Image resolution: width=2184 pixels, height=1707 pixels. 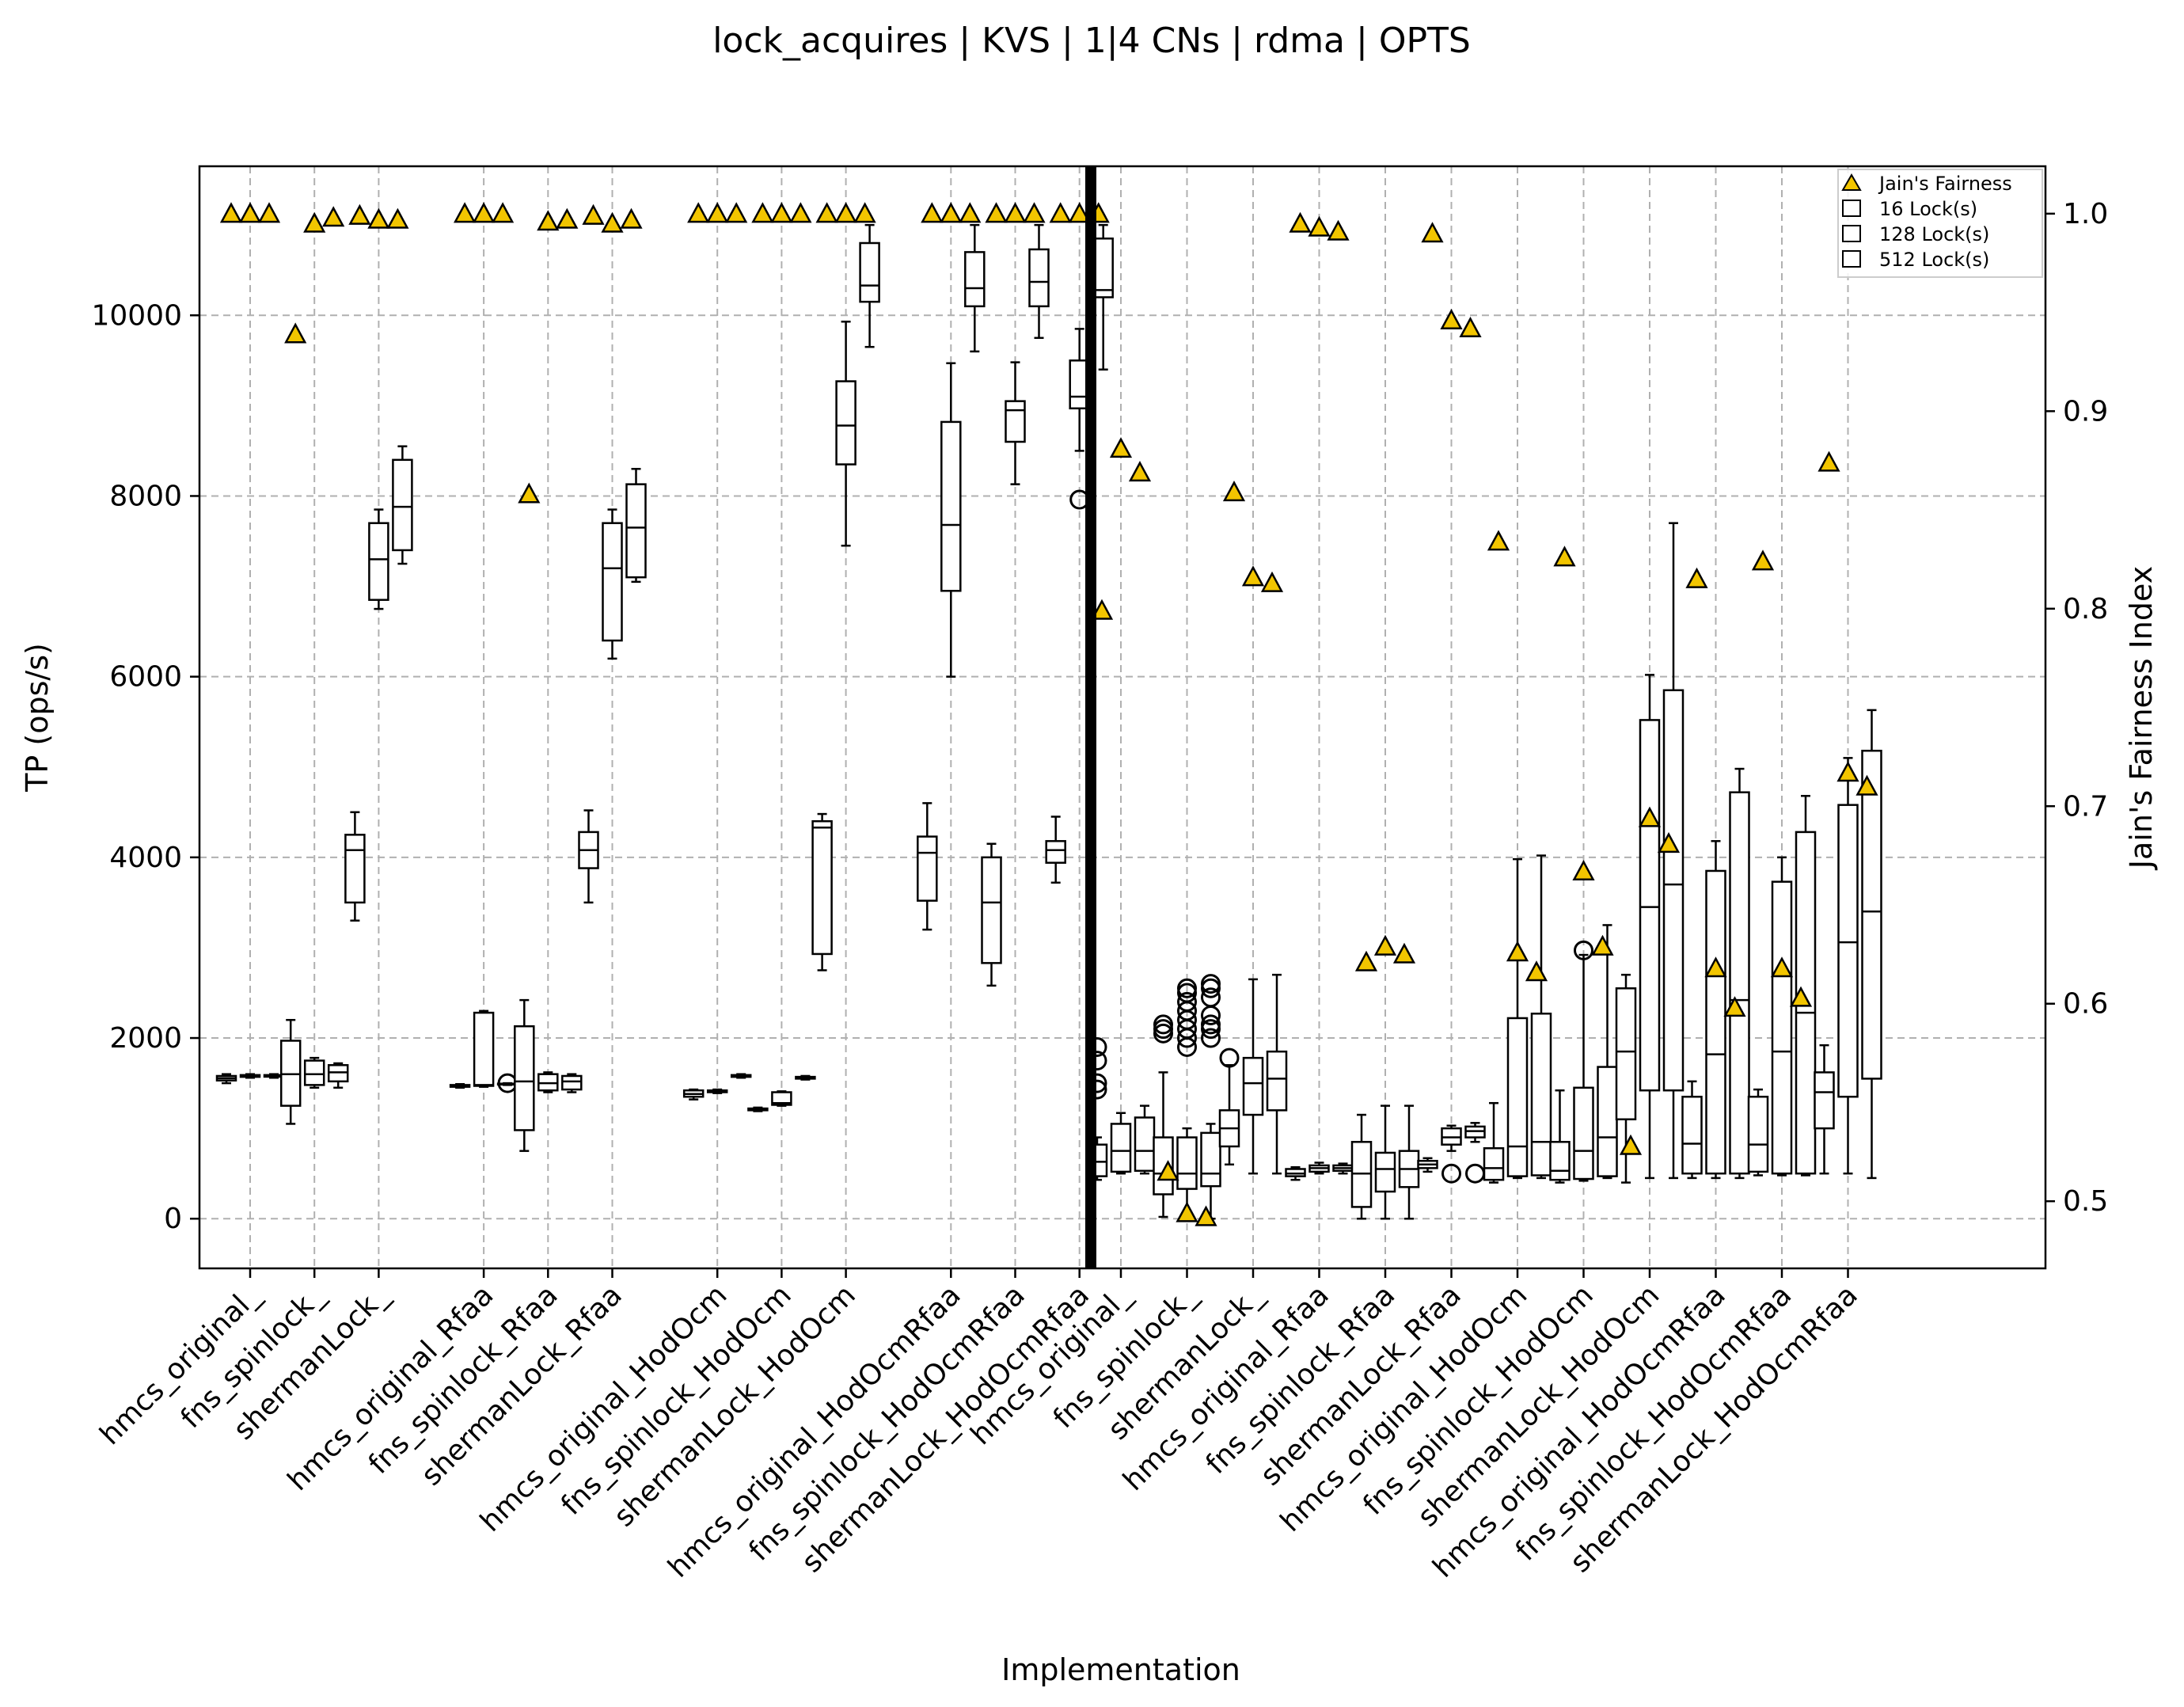 I want to click on y2-tick-label: 0.5, so click(x=2085, y=1201).